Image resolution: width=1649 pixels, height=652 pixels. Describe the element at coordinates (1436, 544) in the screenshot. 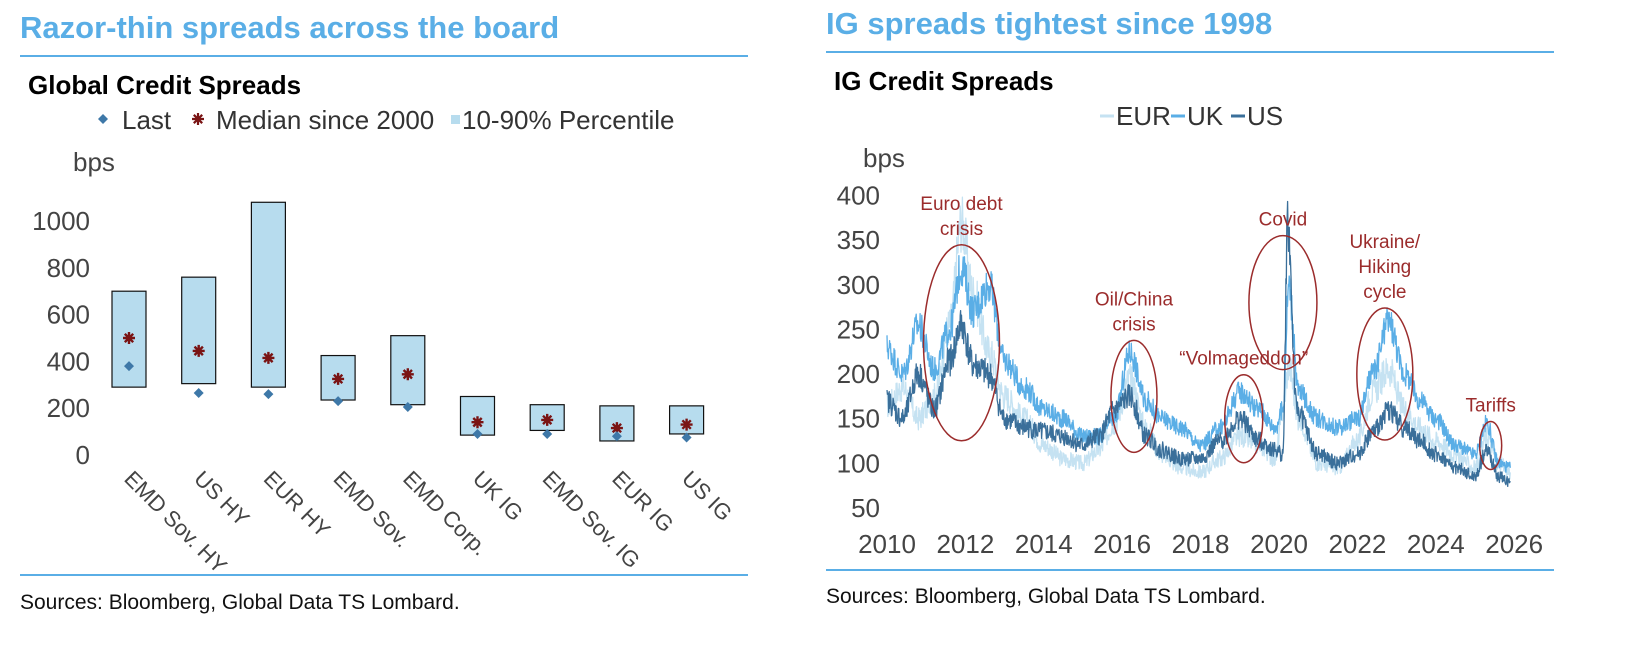

I see `x-tick-label: 2024` at that location.